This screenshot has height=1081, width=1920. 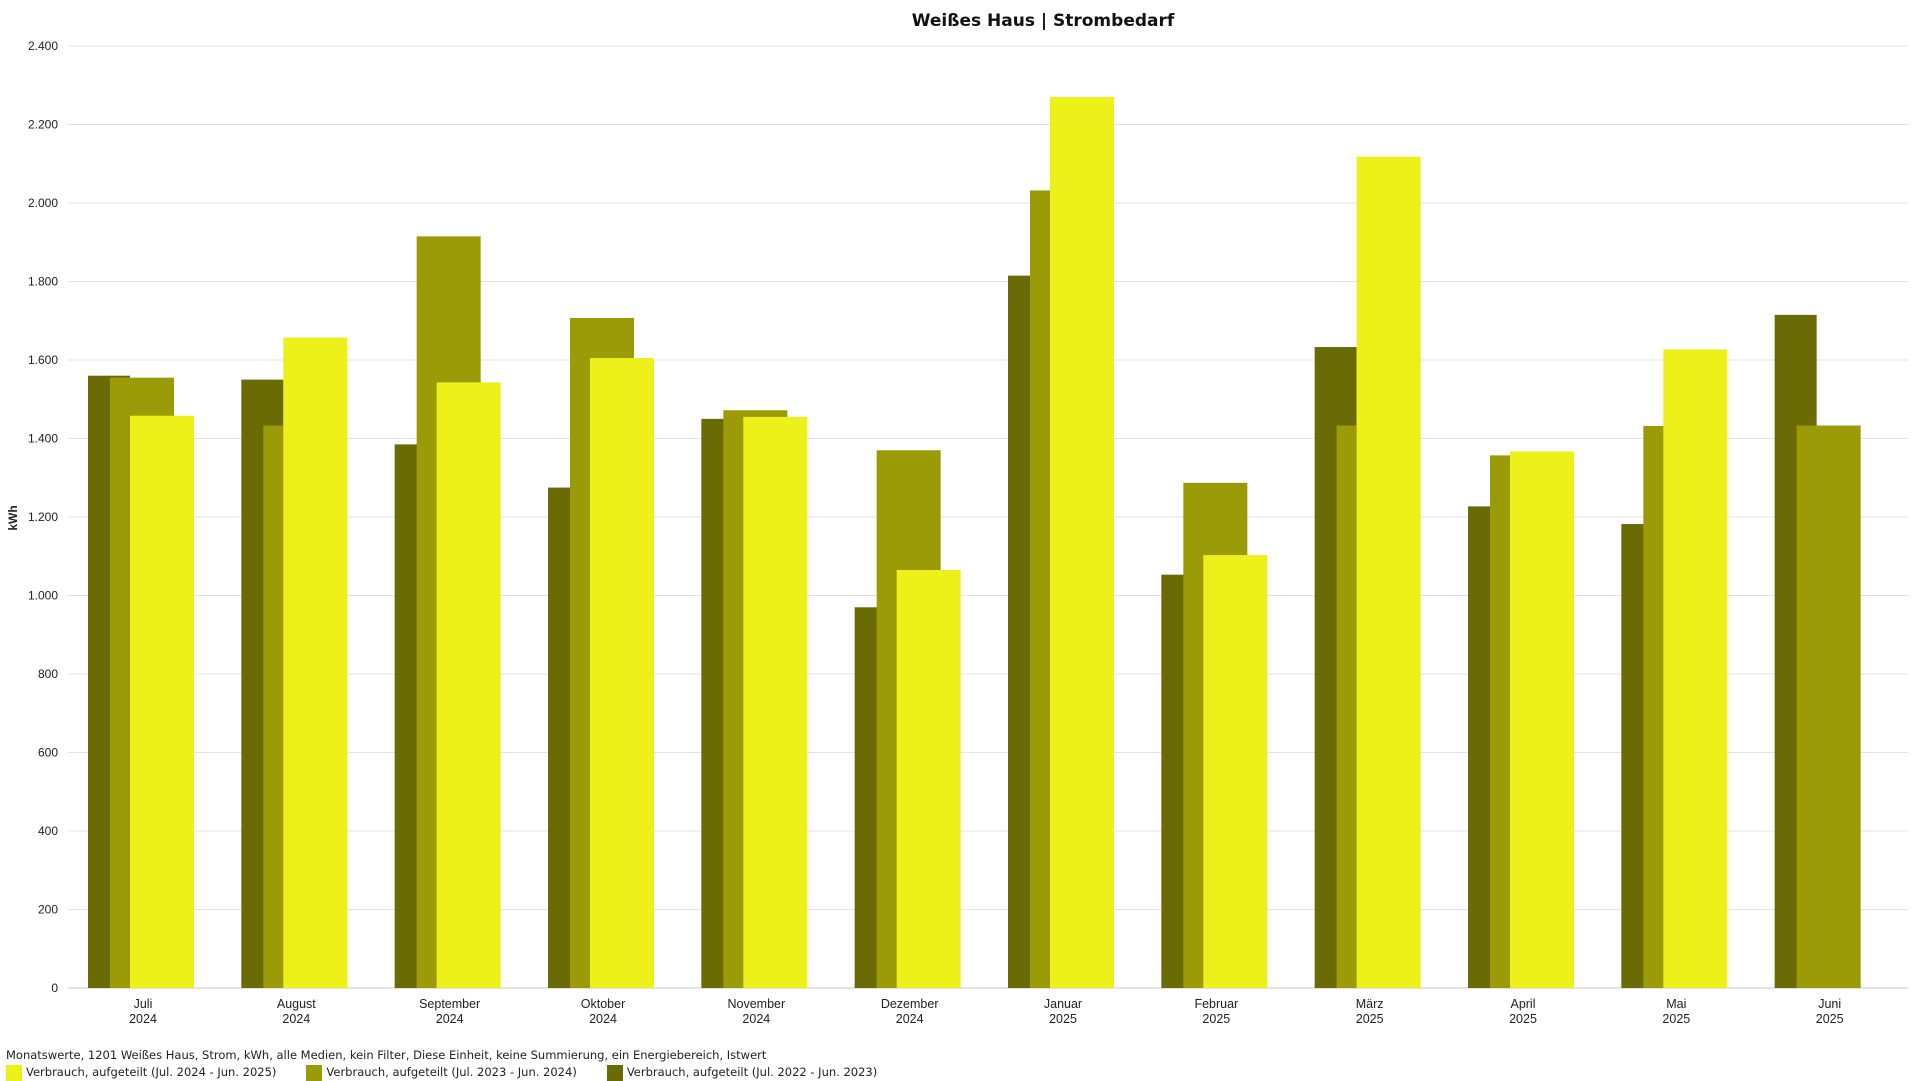 I want to click on x-tick-month: Januar, so click(x=1063, y=1004).